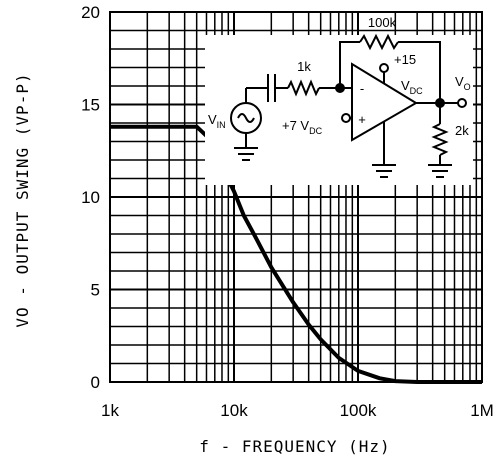  What do you see at coordinates (379, 42) in the screenshot?
I see `feedback-resistor-symbol` at bounding box center [379, 42].